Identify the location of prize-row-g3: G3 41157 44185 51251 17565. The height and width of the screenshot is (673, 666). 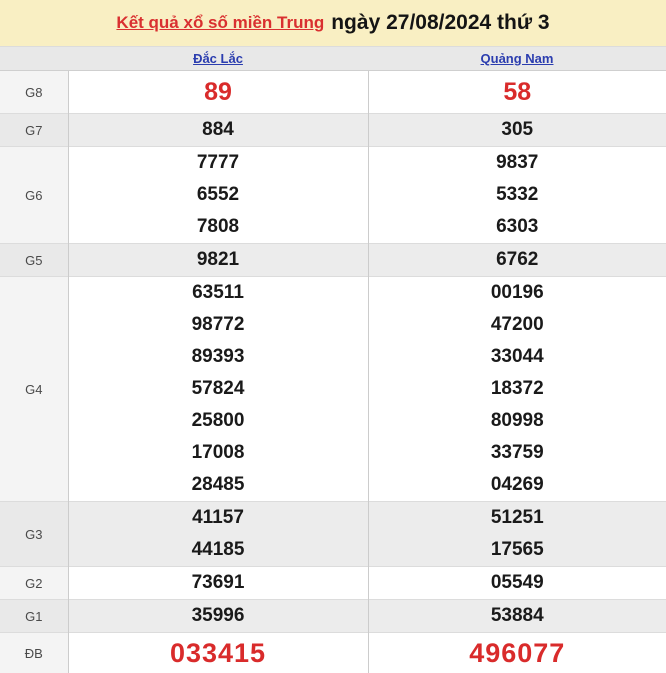
(333, 534).